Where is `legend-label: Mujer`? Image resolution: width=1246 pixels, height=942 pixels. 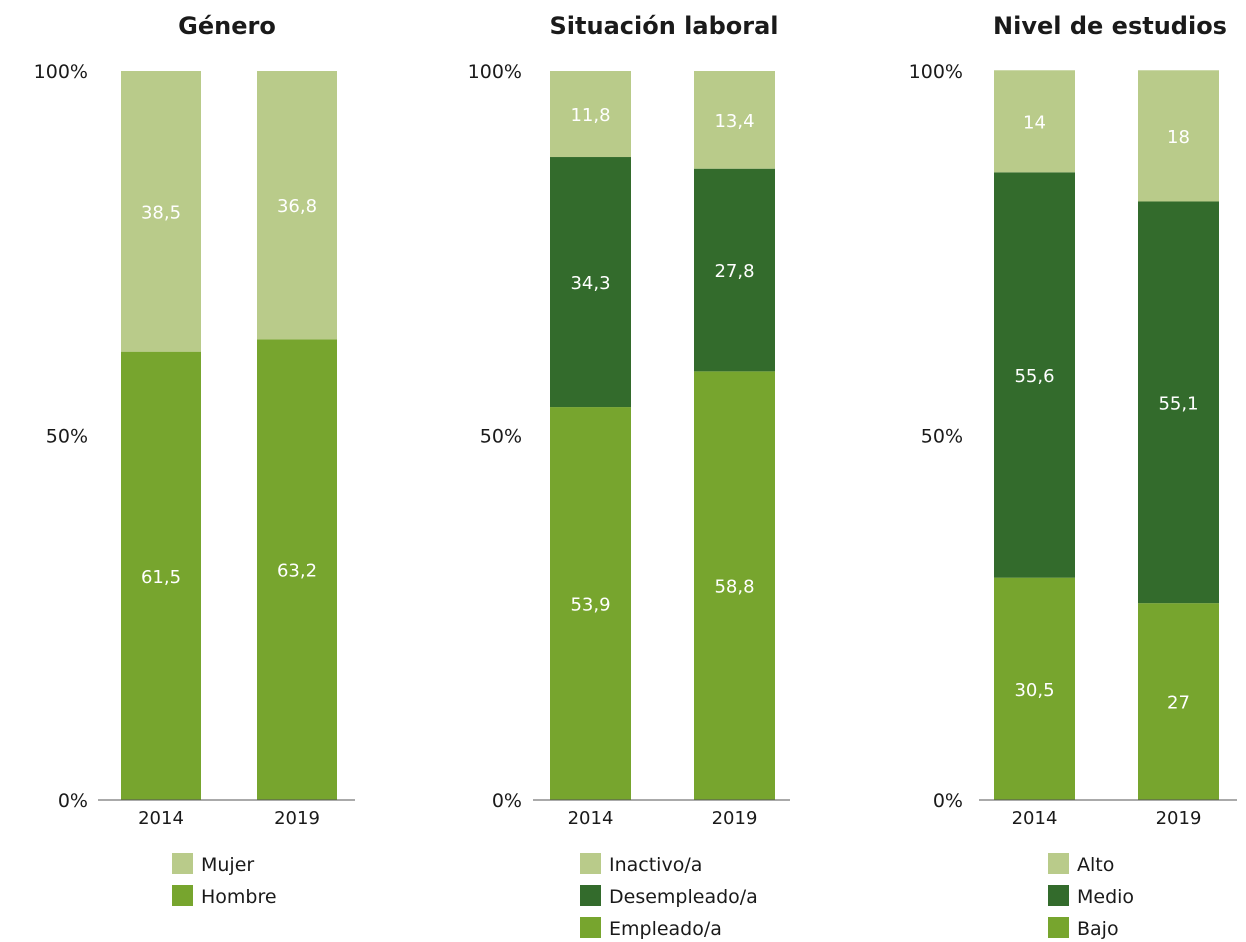
legend-label: Mujer is located at coordinates (227, 865).